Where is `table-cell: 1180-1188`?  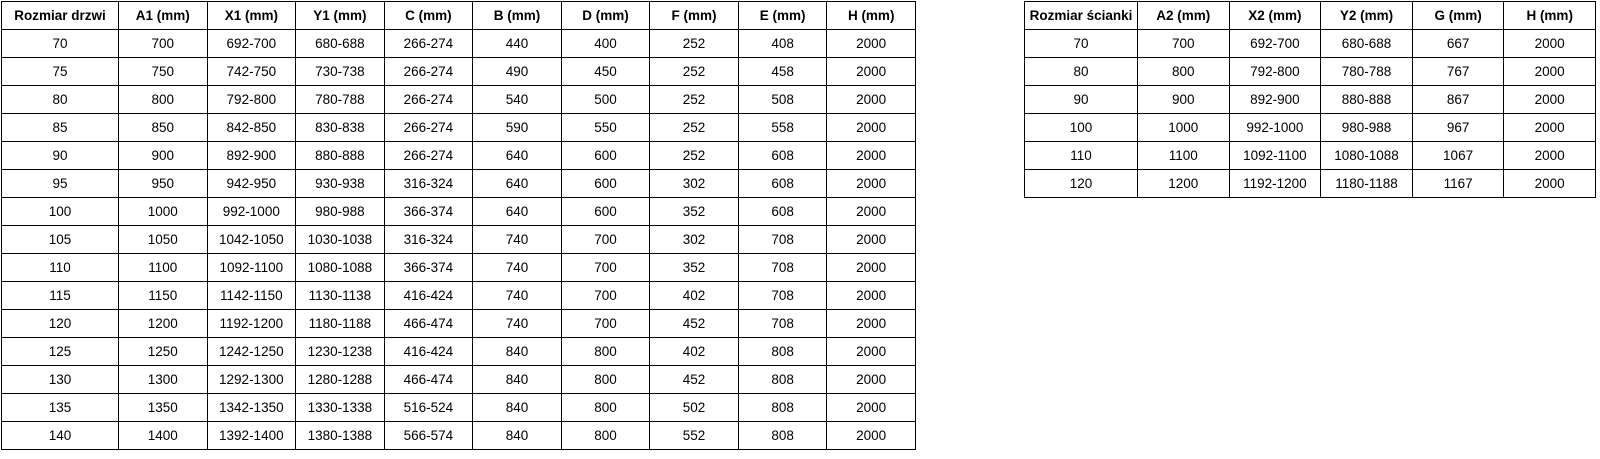 table-cell: 1180-1188 is located at coordinates (1366, 183).